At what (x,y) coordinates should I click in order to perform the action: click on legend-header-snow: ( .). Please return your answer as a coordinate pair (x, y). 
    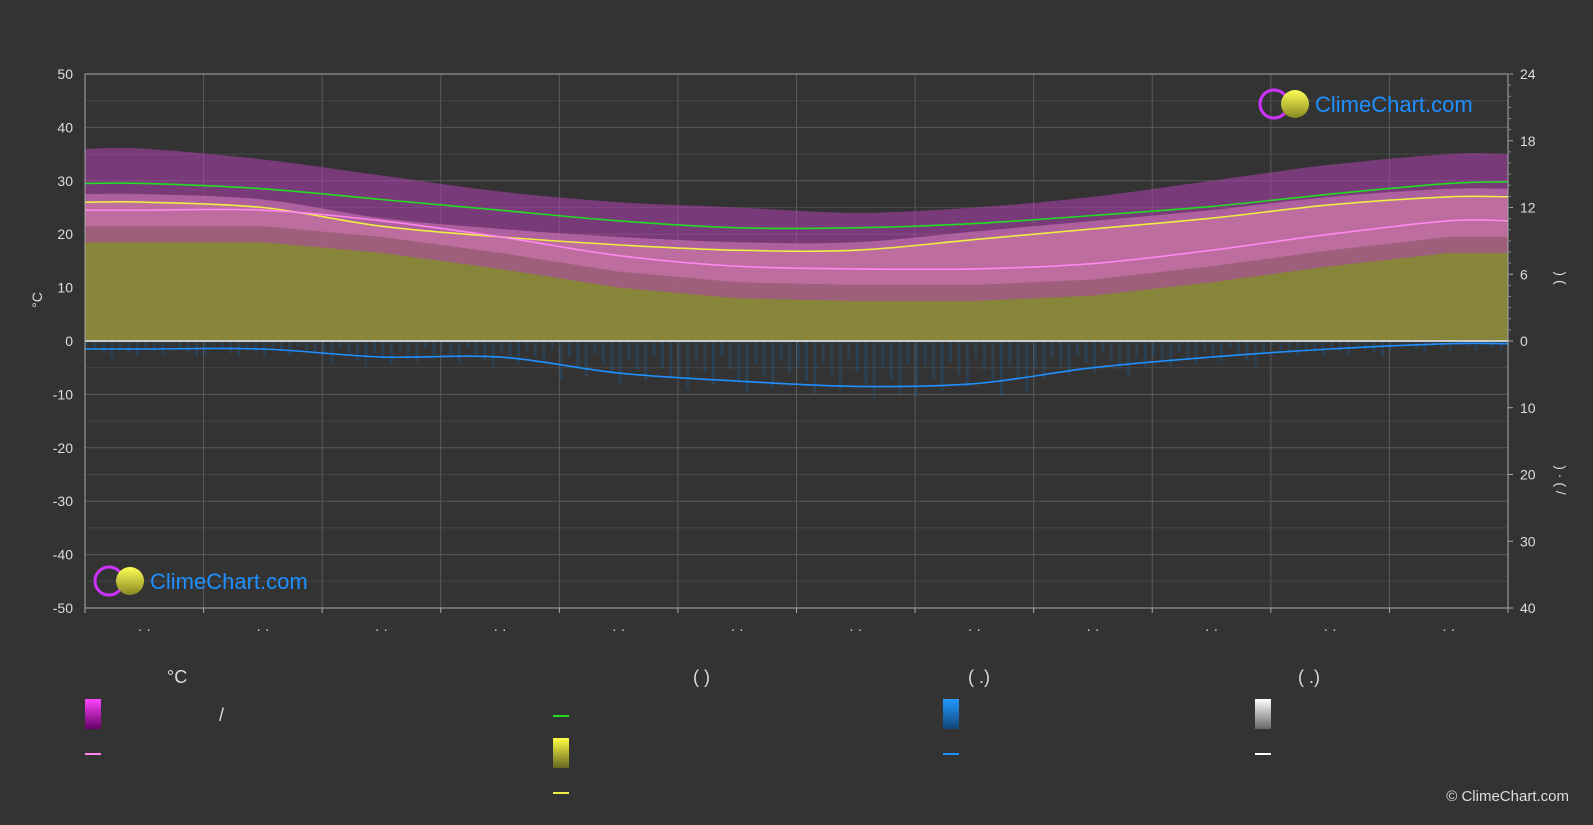
    Looking at the image, I should click on (1309, 677).